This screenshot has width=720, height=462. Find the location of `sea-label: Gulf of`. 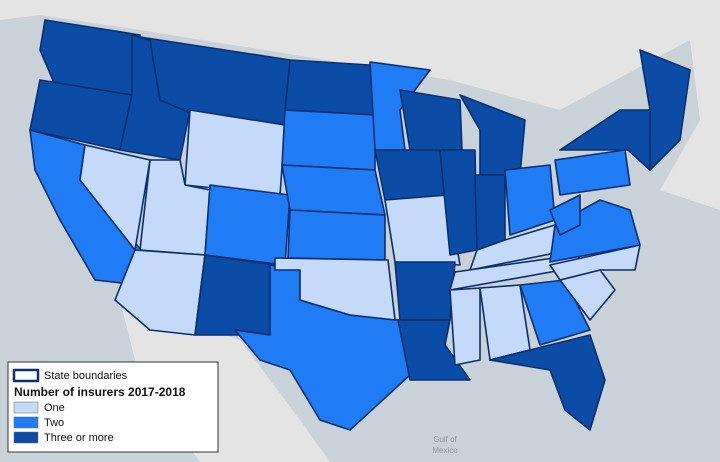

sea-label: Gulf of is located at coordinates (445, 439).